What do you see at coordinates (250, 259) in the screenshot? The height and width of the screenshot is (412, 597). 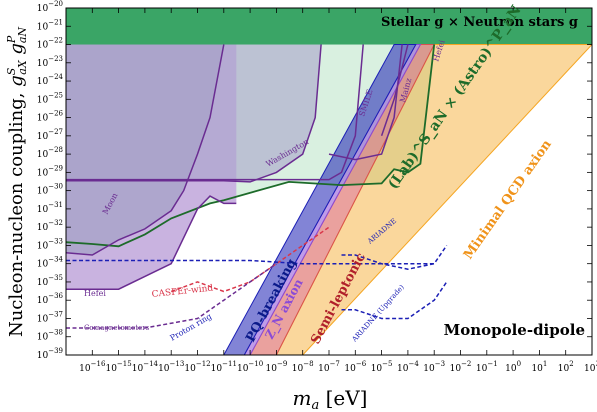 I see `casper-wind-curve` at bounding box center [250, 259].